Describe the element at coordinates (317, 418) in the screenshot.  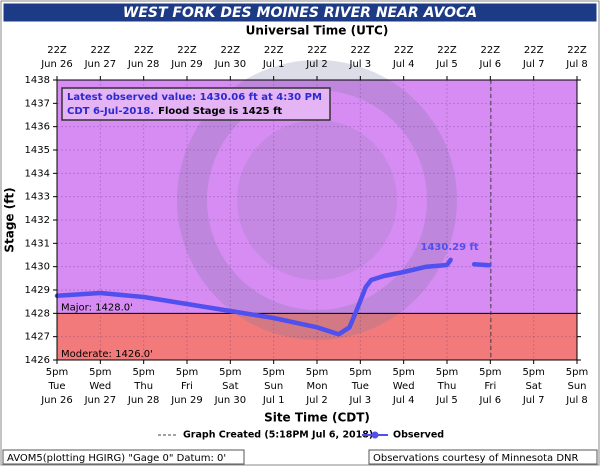
I see `x-axis-title: Site Time (CDT)` at that location.